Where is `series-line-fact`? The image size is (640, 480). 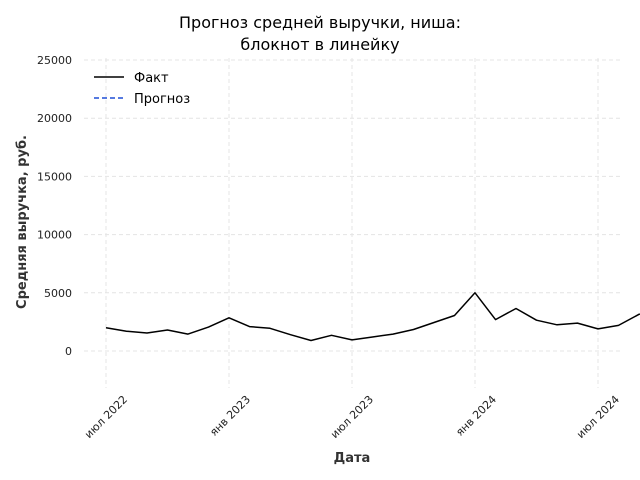 series-line-fact is located at coordinates (372, 317).